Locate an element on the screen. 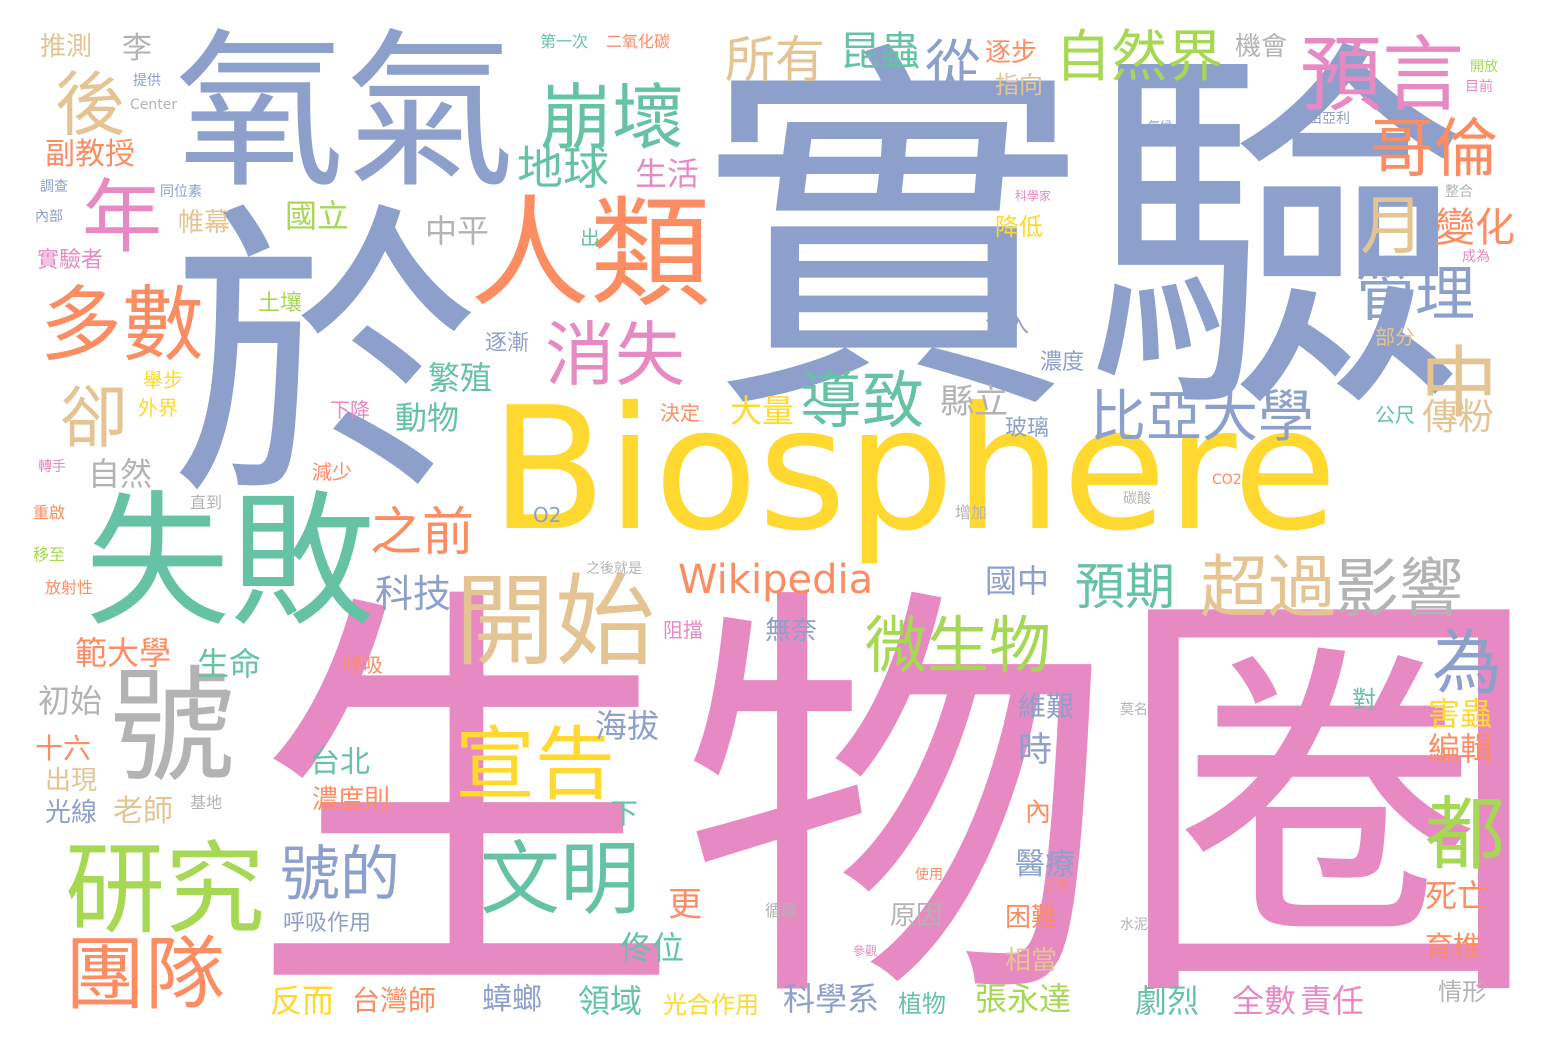 The image size is (1548, 1052). word-eryanghuatan: 二氧化碳 is located at coordinates (638, 41).